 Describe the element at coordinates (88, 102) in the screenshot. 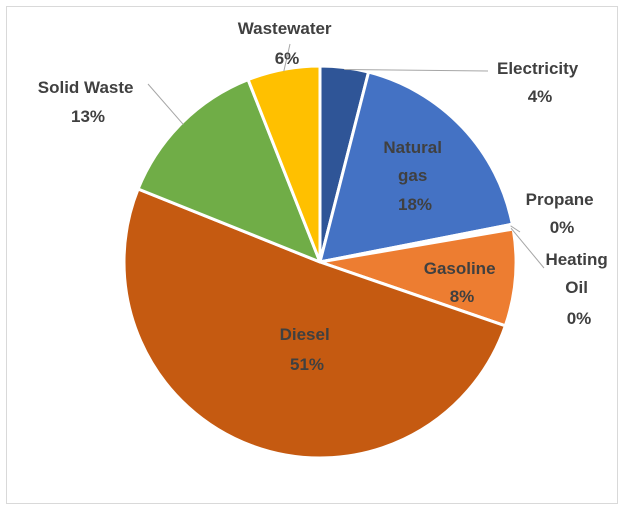

I see `label-solid-waste: Solid Waste 13%` at that location.